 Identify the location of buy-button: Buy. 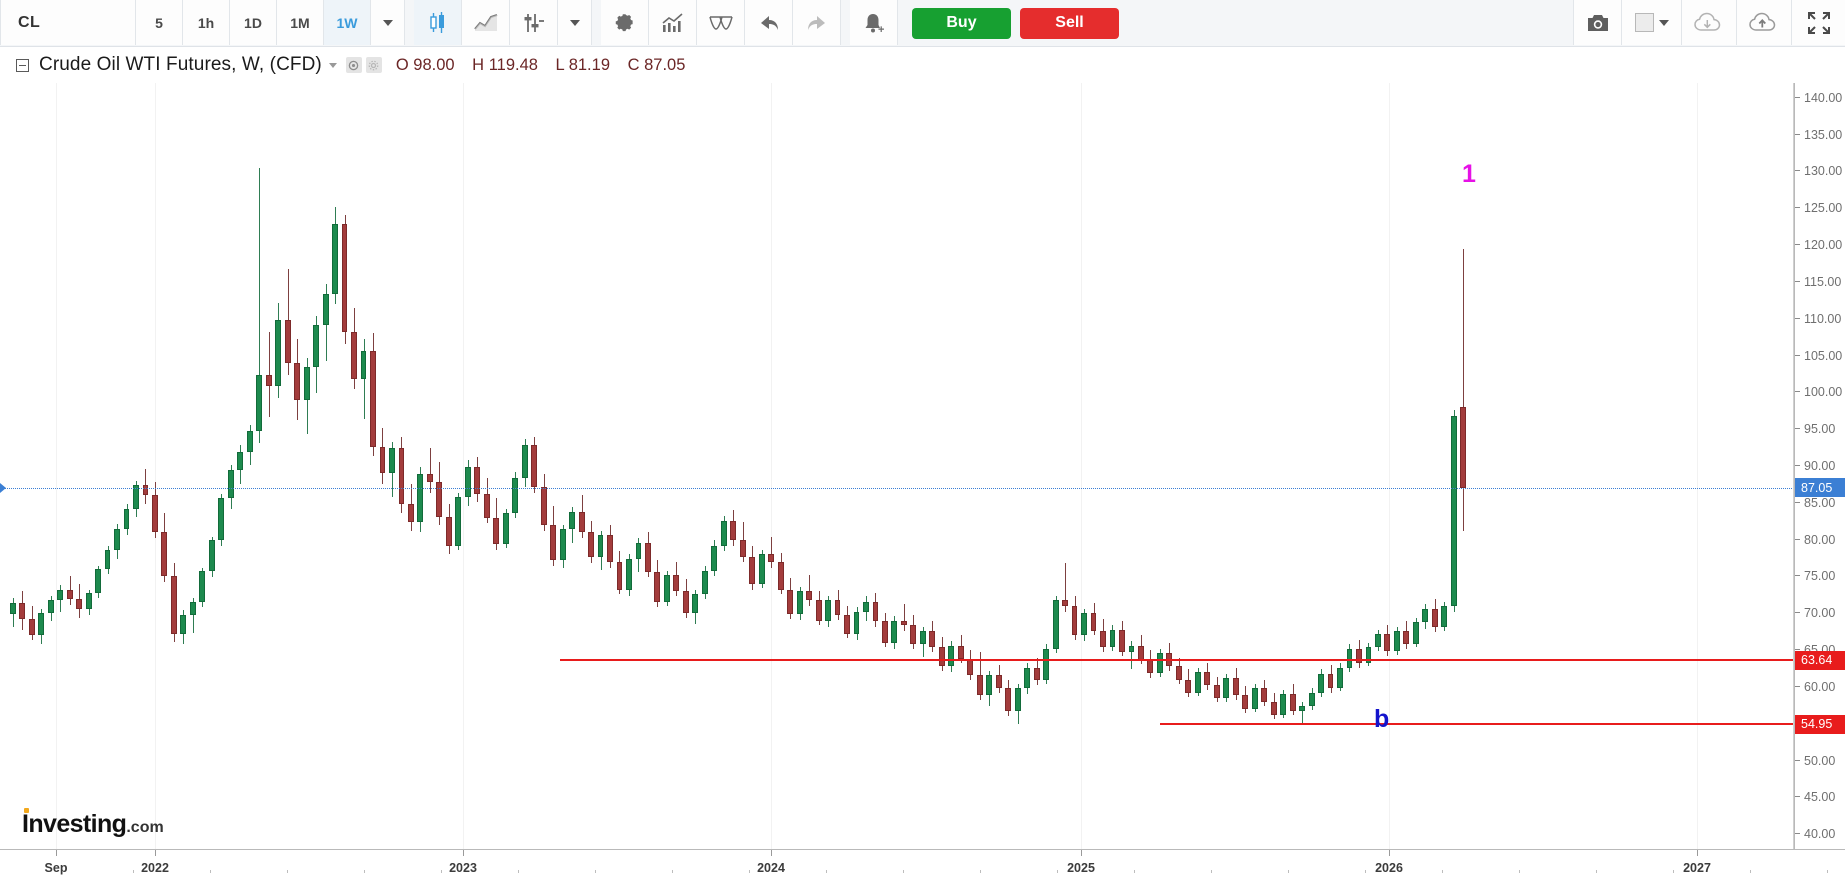
(961, 23).